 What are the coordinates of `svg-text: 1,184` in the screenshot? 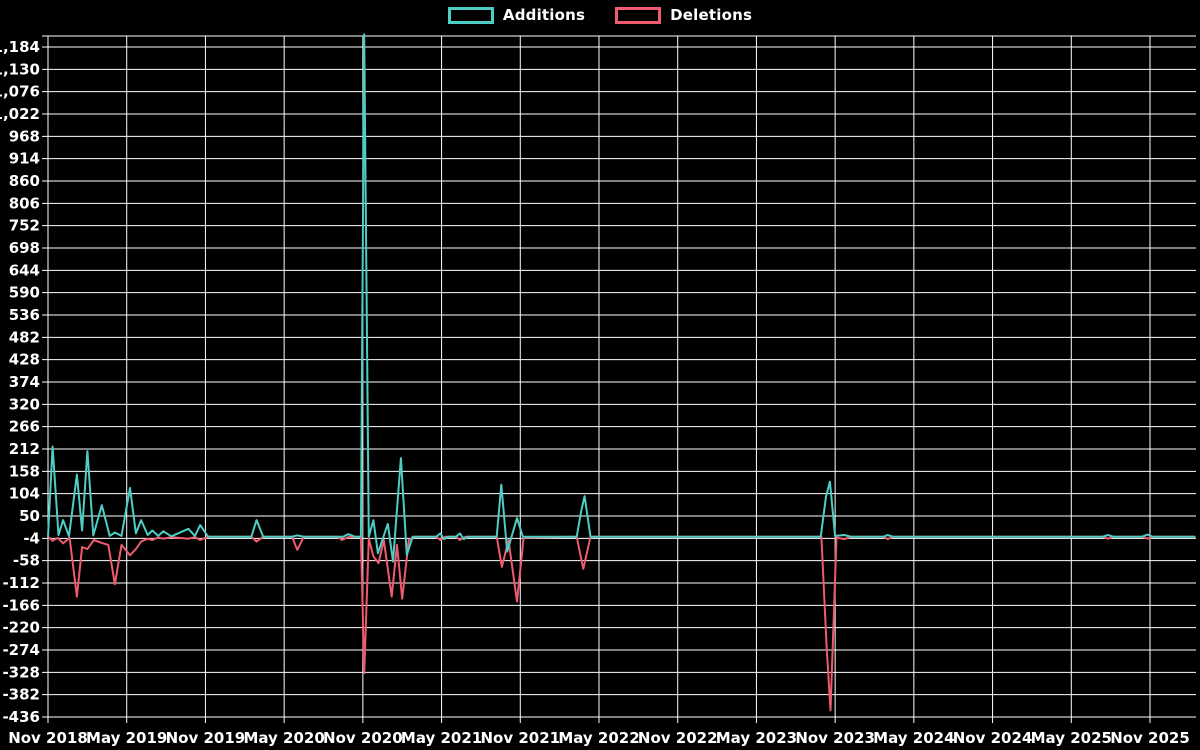 It's located at (20, 47).